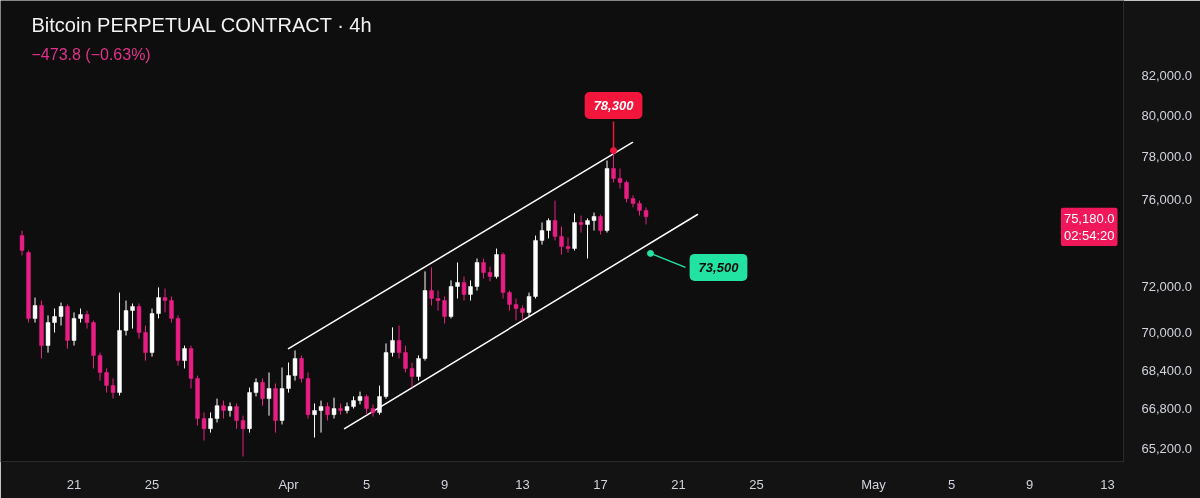 This screenshot has height=498, width=1200. Describe the element at coordinates (1089, 235) in the screenshot. I see `annotation: 02:54:20` at that location.